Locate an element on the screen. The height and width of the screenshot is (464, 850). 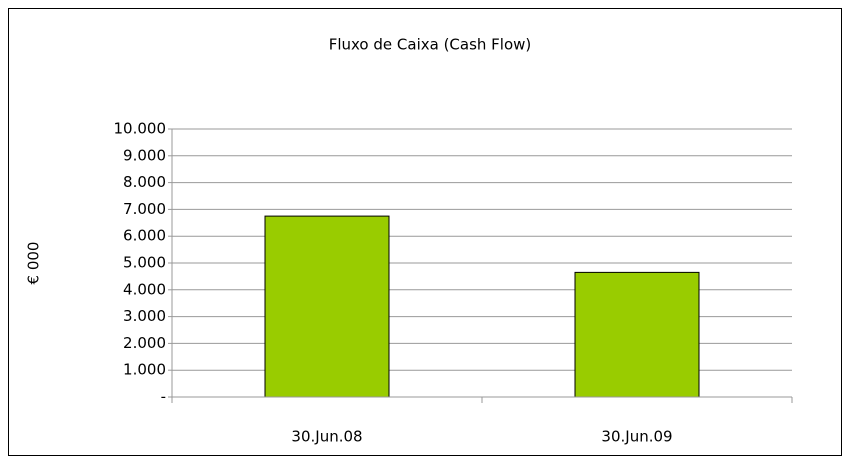
y-tick-label: 7.000 is located at coordinates (144, 209).